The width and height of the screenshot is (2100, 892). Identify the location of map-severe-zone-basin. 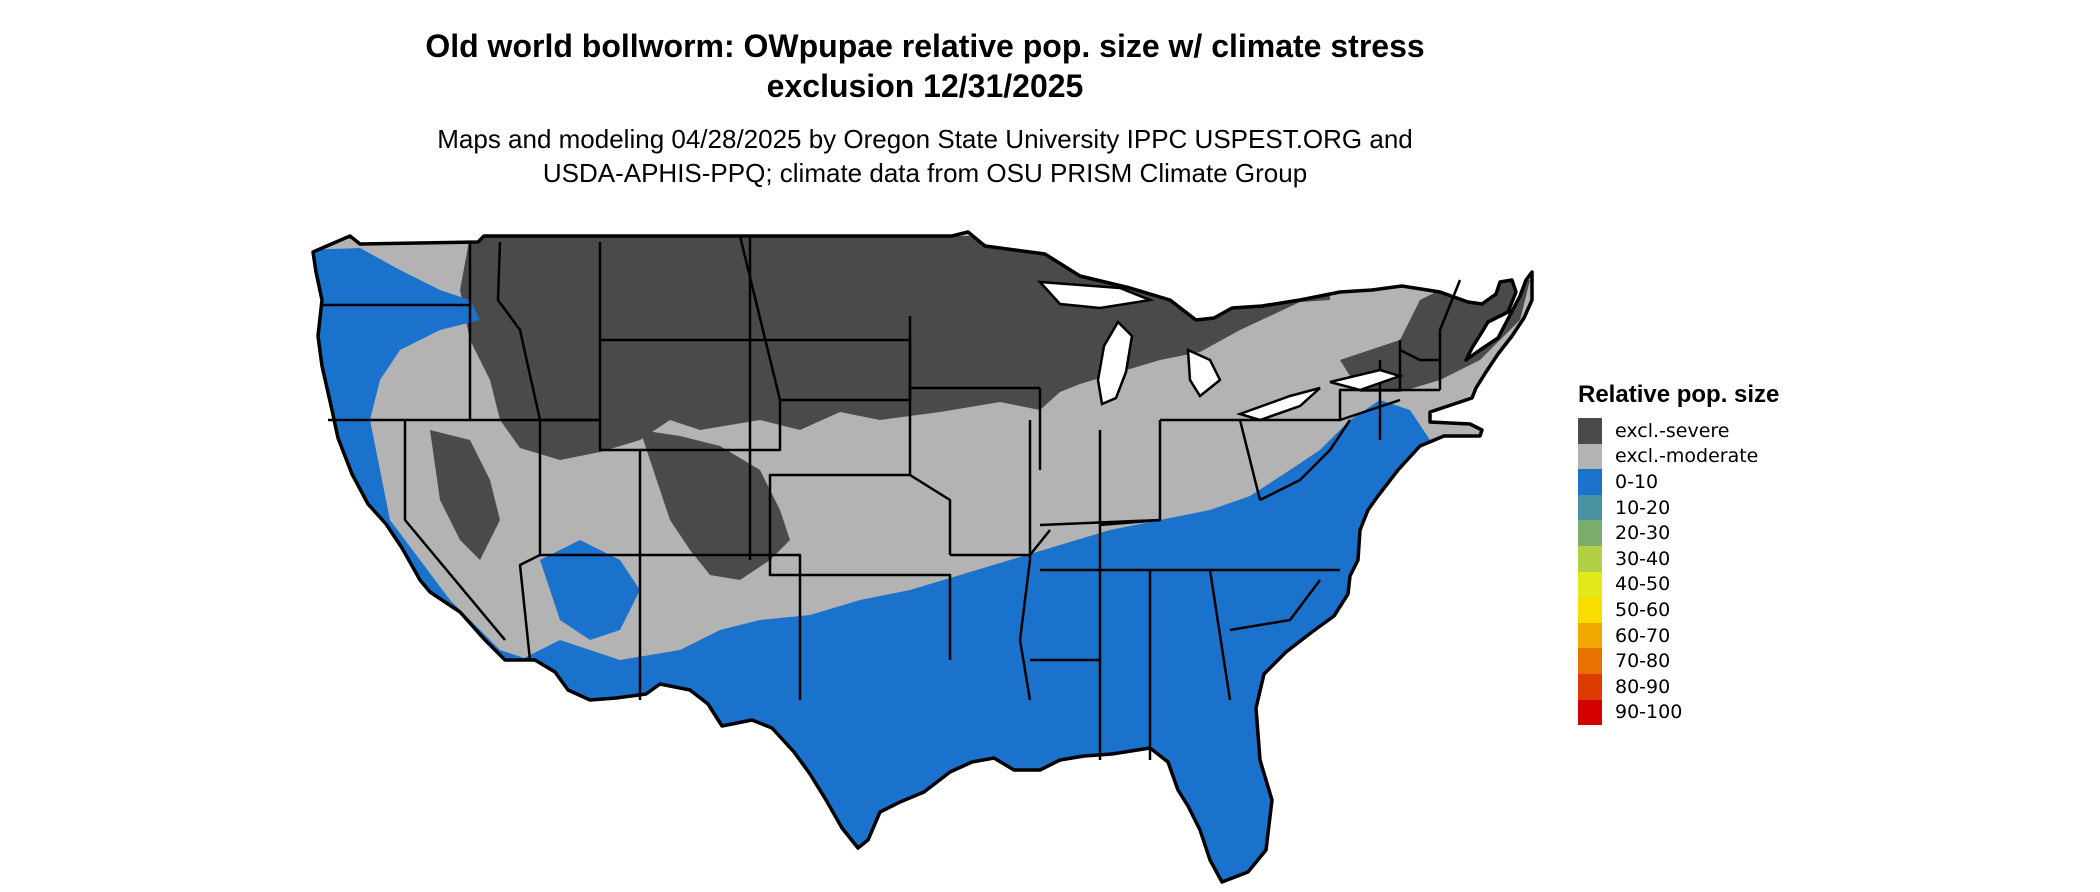
(465, 495).